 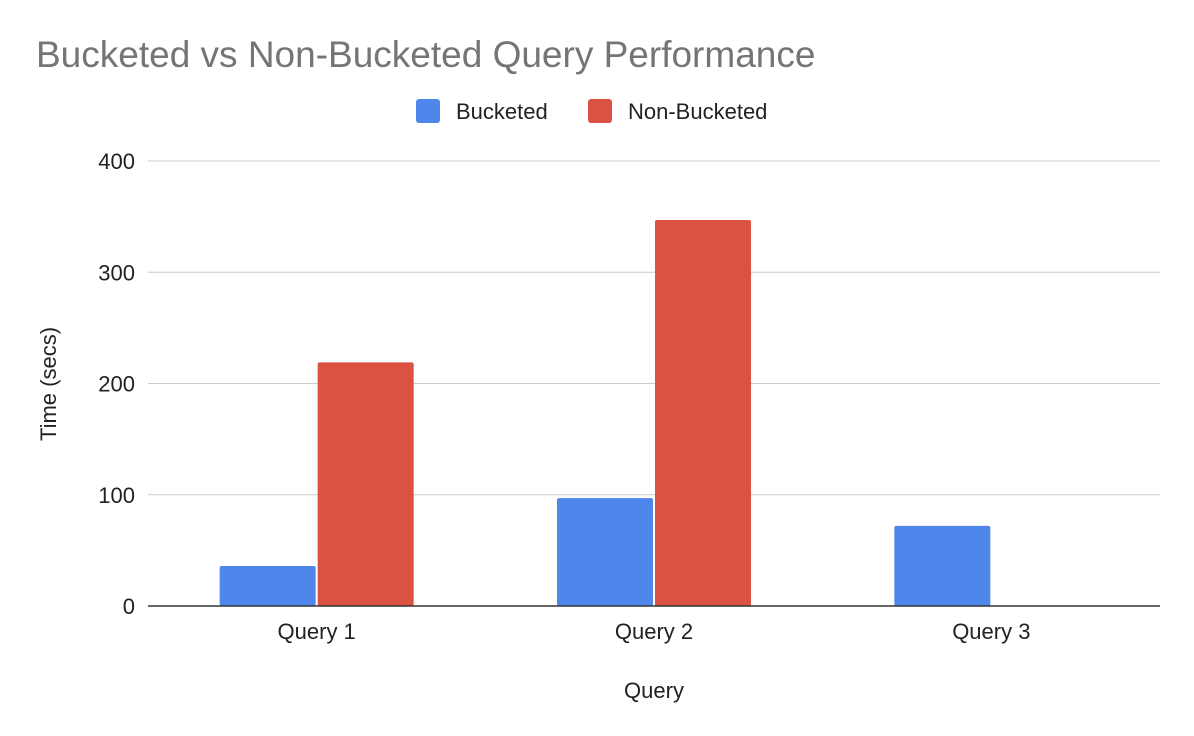 I want to click on x-axis-title: Query, so click(x=654, y=690).